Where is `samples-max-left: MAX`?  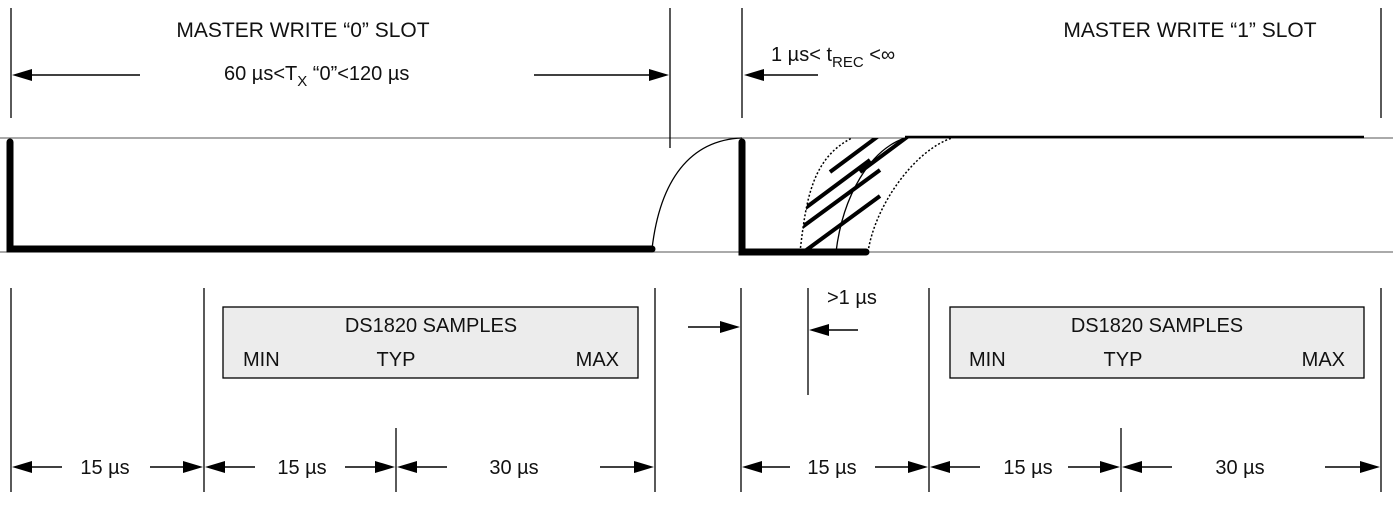
samples-max-left: MAX is located at coordinates (597, 360).